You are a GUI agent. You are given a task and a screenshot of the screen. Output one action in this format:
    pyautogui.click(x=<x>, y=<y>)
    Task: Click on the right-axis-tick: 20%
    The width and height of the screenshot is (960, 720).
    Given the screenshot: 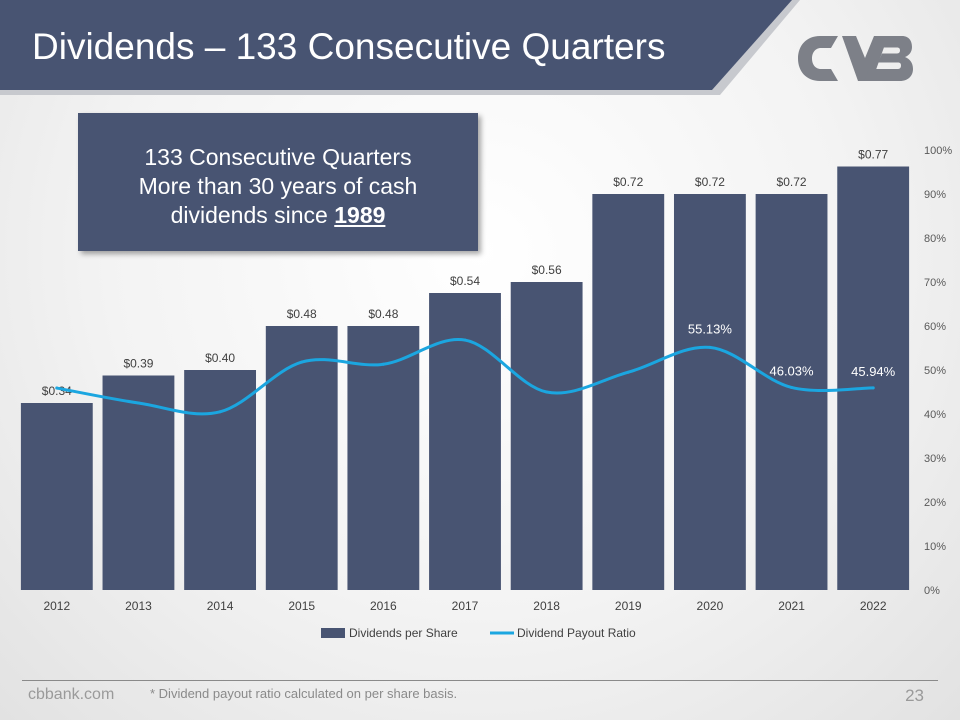 What is the action you would take?
    pyautogui.click(x=935, y=503)
    